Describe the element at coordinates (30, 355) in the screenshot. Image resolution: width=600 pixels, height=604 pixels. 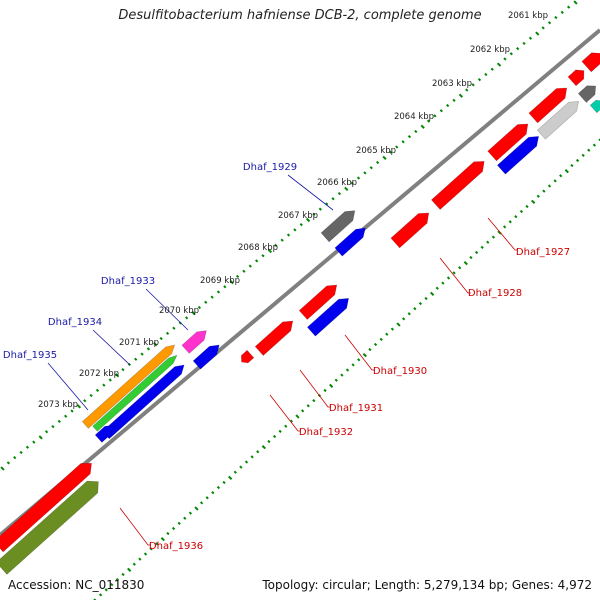
I see `gene-label: Dhaf_1935` at that location.